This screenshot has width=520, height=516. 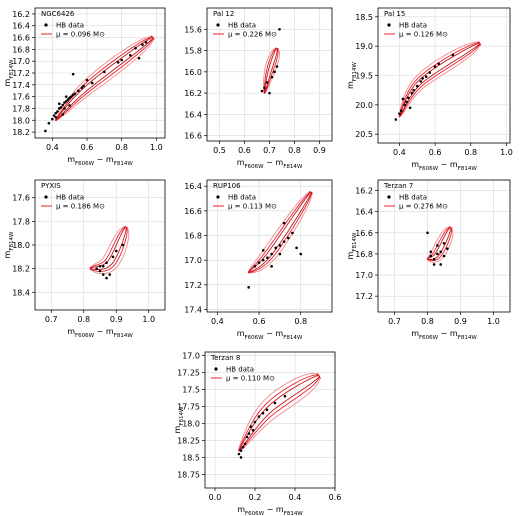 What do you see at coordinates (21, 132) in the screenshot?
I see `y-tick-label: 18.2` at bounding box center [21, 132].